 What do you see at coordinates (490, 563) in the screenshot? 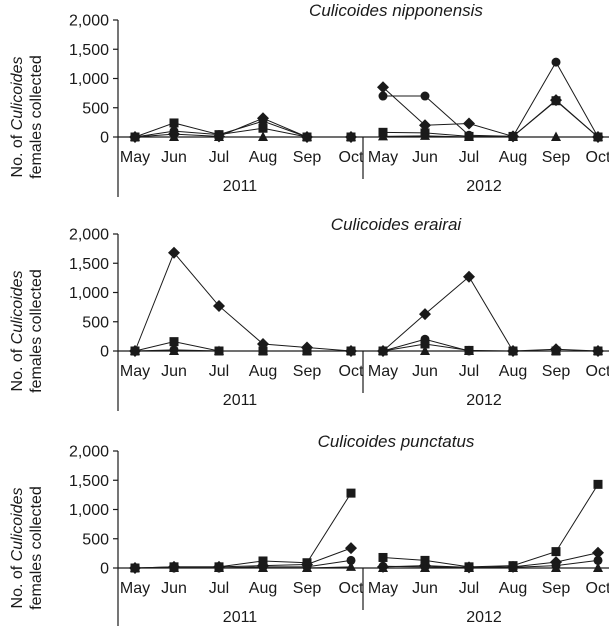
I see `series-line-circle-2012` at bounding box center [490, 563].